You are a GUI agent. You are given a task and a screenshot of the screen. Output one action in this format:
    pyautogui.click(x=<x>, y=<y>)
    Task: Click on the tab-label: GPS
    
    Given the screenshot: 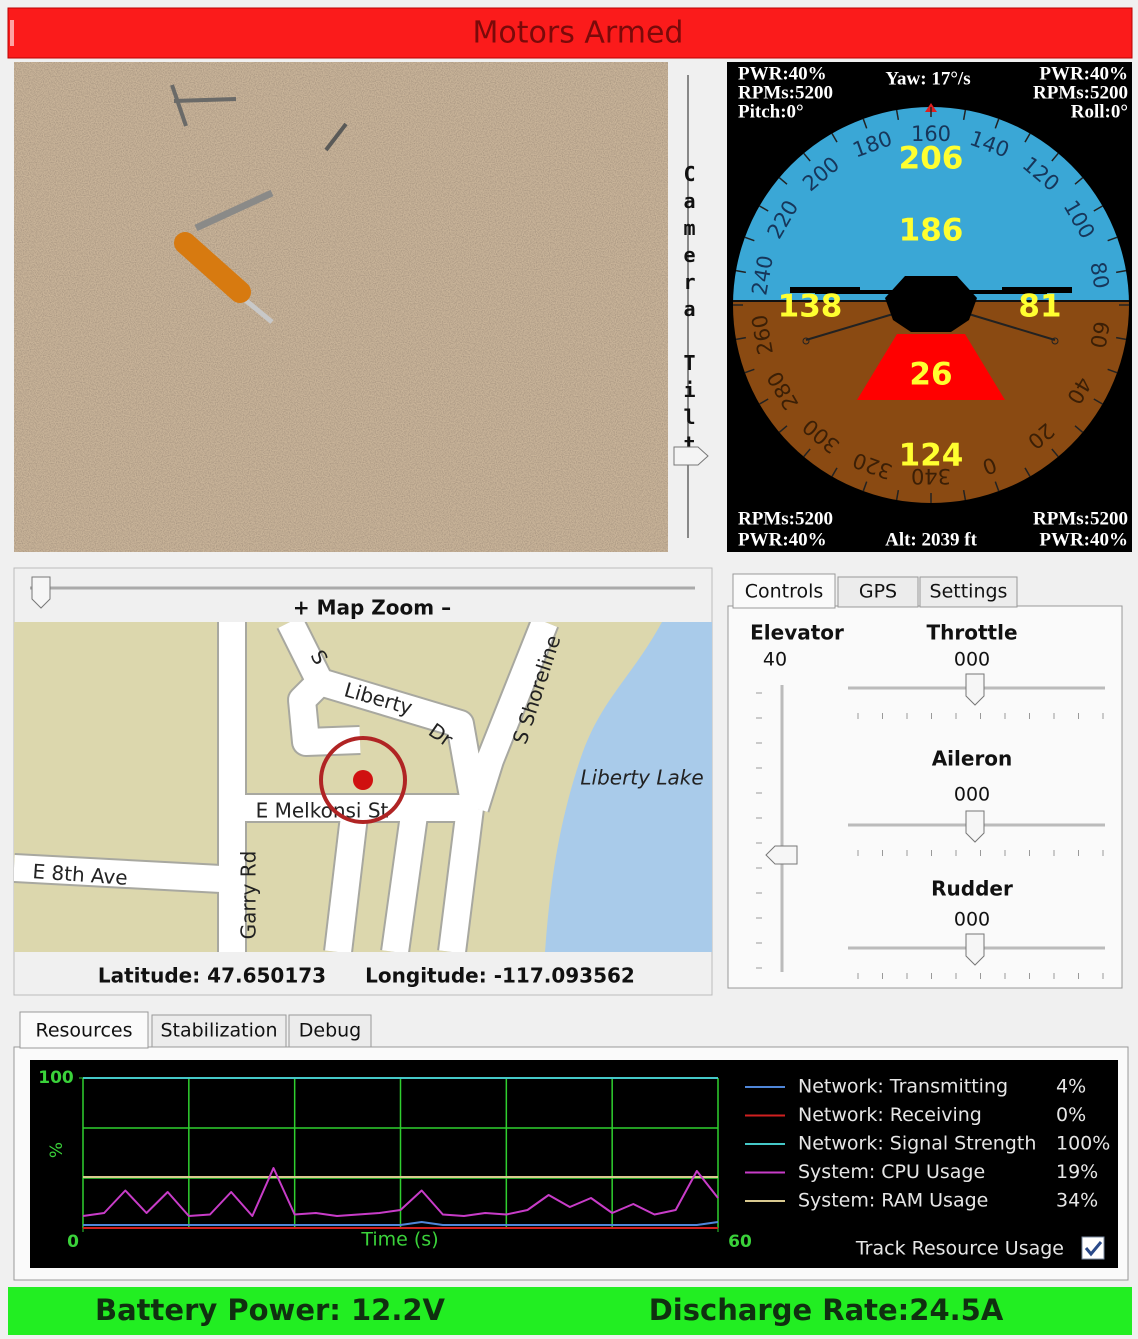 What is the action you would take?
    pyautogui.click(x=878, y=592)
    